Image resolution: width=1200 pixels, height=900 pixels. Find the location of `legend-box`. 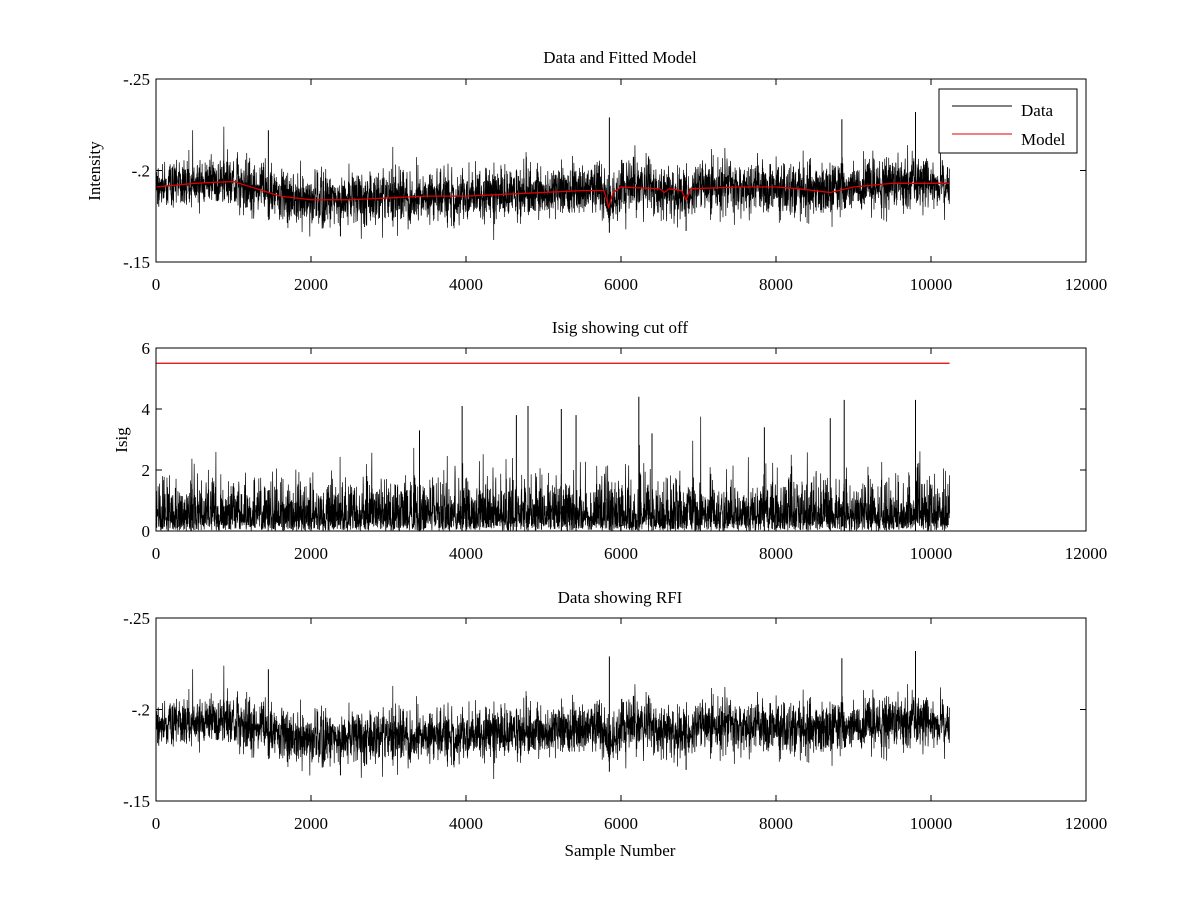

legend-box is located at coordinates (1008, 121).